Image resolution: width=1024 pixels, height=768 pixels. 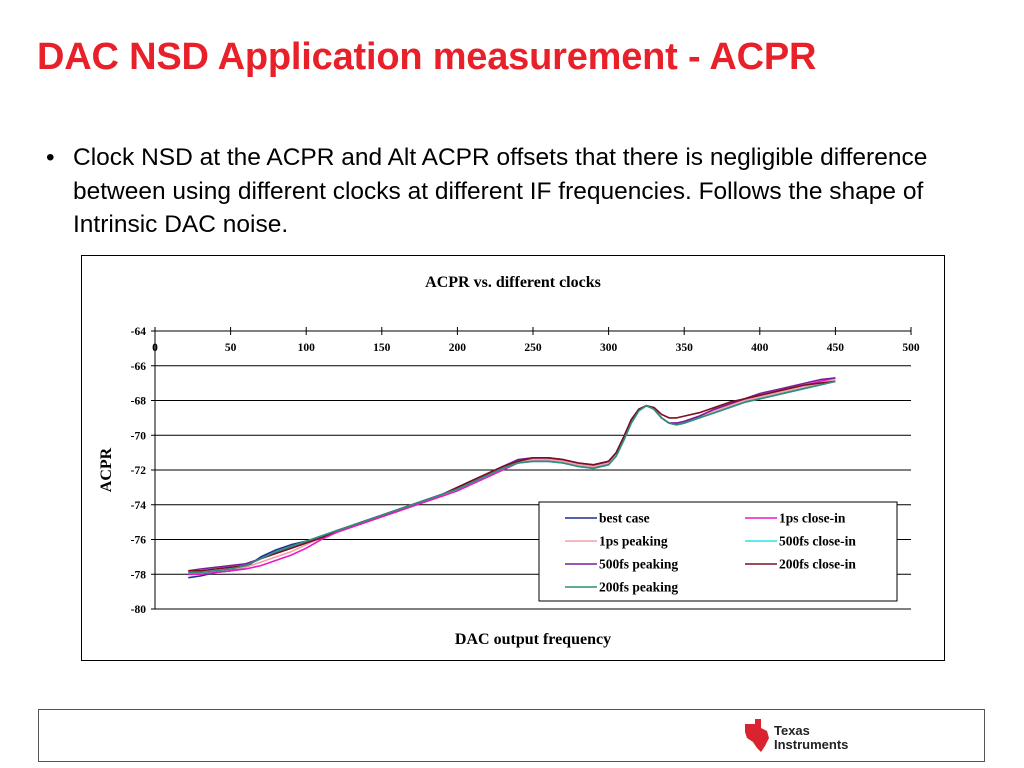 What do you see at coordinates (817, 541) in the screenshot?
I see `legend-label: 500fs close-in` at bounding box center [817, 541].